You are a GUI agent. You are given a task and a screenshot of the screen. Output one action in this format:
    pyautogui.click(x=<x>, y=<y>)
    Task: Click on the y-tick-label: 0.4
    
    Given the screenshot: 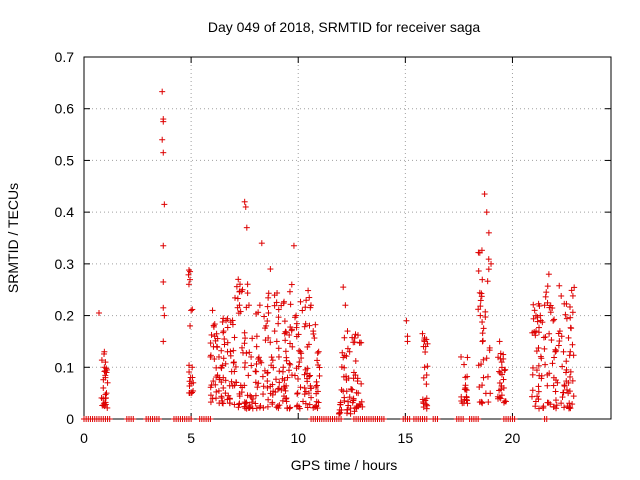 What is the action you would take?
    pyautogui.click(x=65, y=212)
    